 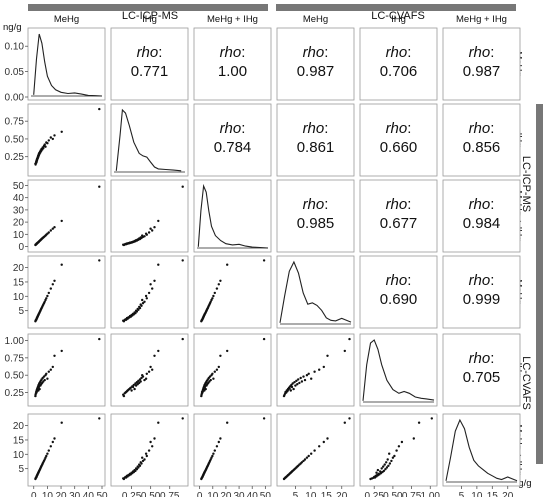 I want to click on density-curve-mehg-ihg, so click(x=481, y=450).